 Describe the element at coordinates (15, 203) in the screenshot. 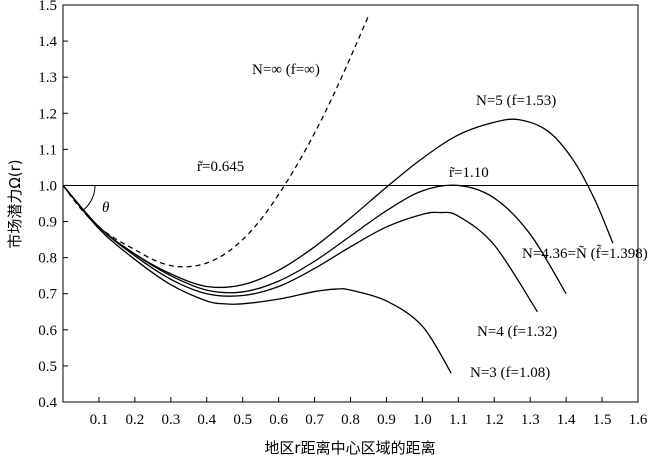

I see `y-axis-title: 市场潜力Ω(r)` at that location.